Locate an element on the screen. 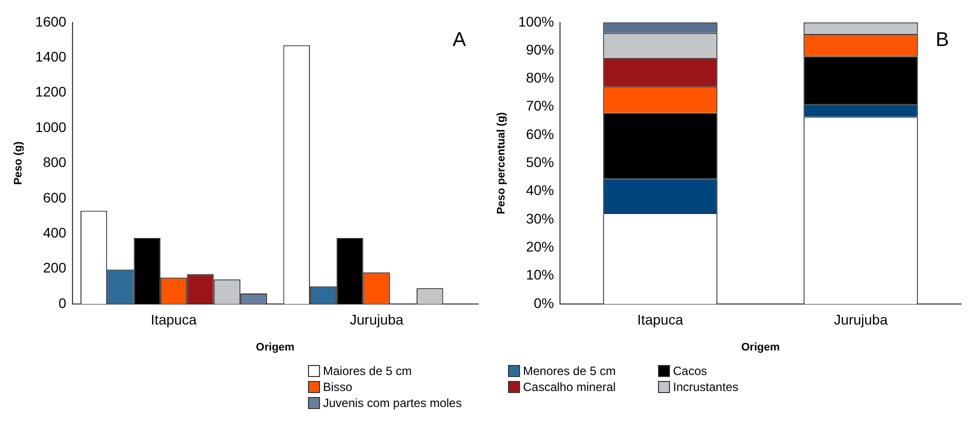 The height and width of the screenshot is (423, 979). legend-label: Maiores de 5 cm is located at coordinates (367, 371).